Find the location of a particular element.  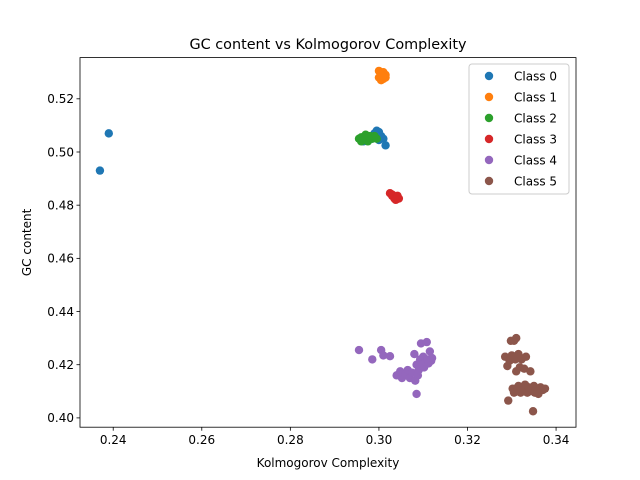

legend-label: Class 3 is located at coordinates (535, 139).